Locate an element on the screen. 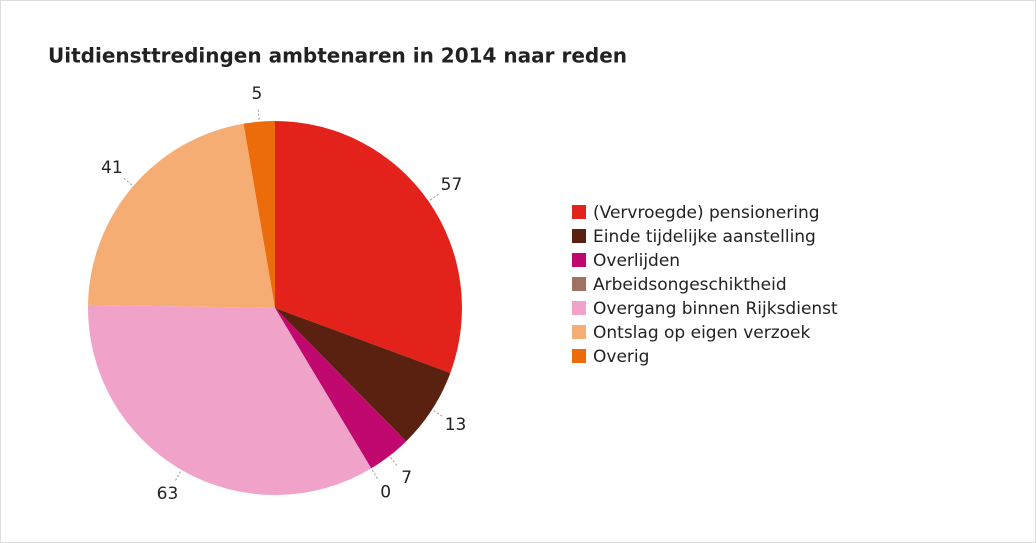 The width and height of the screenshot is (1036, 543). data-label: 63 is located at coordinates (168, 494).